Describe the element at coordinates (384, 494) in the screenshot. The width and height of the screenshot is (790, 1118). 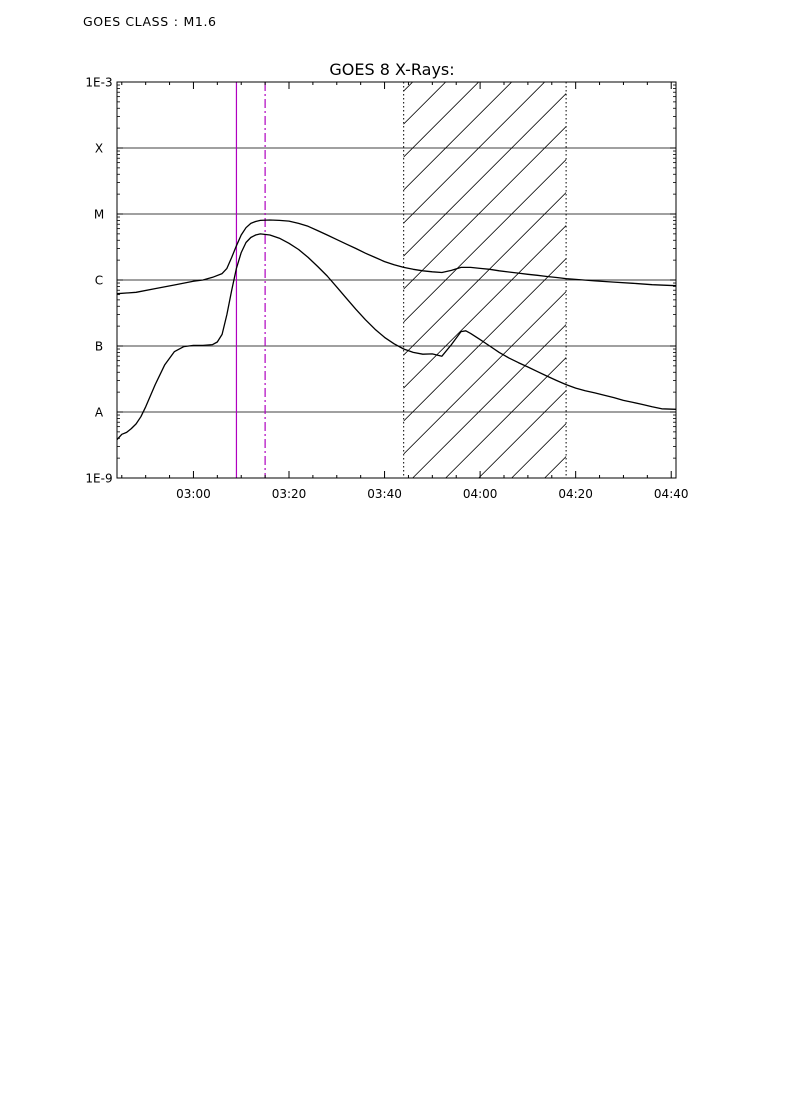
I see `x-tick-label: 03:40` at that location.